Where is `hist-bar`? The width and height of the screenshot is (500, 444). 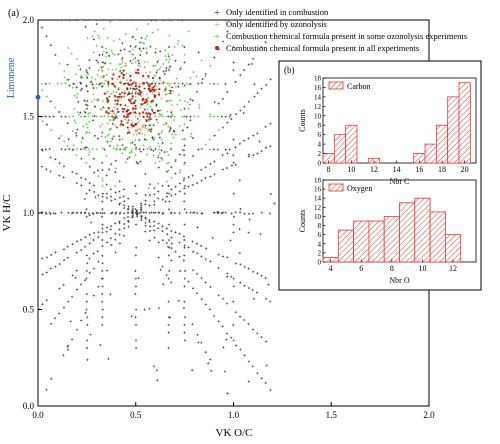 hist-bar is located at coordinates (464, 123).